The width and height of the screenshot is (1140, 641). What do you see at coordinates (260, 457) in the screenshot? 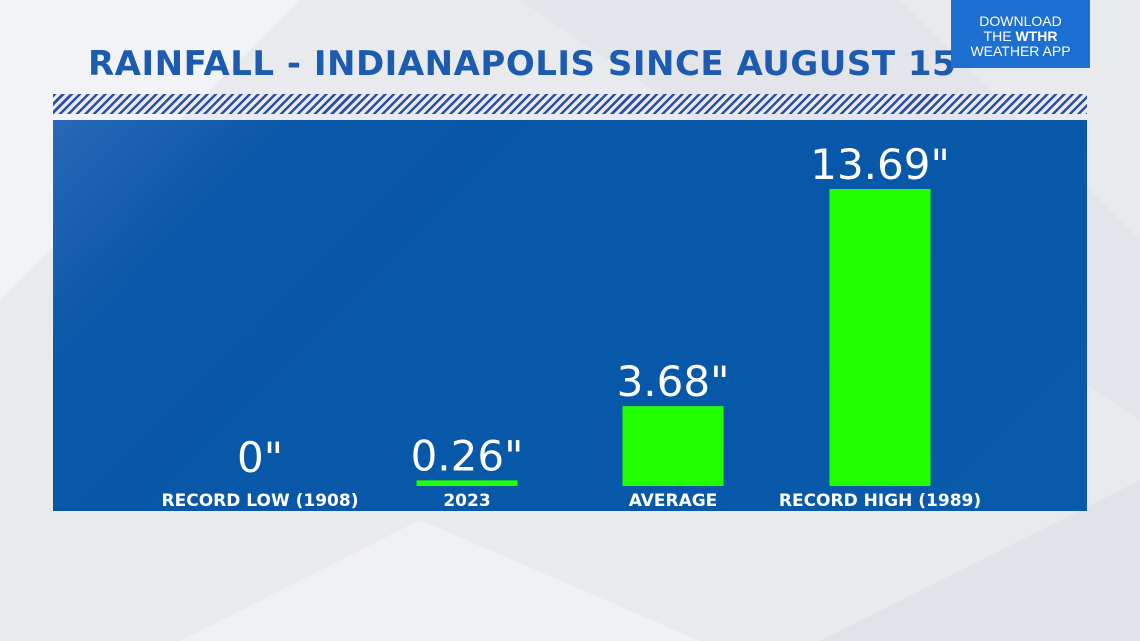
I see `value-label-0: 0"` at bounding box center [260, 457].